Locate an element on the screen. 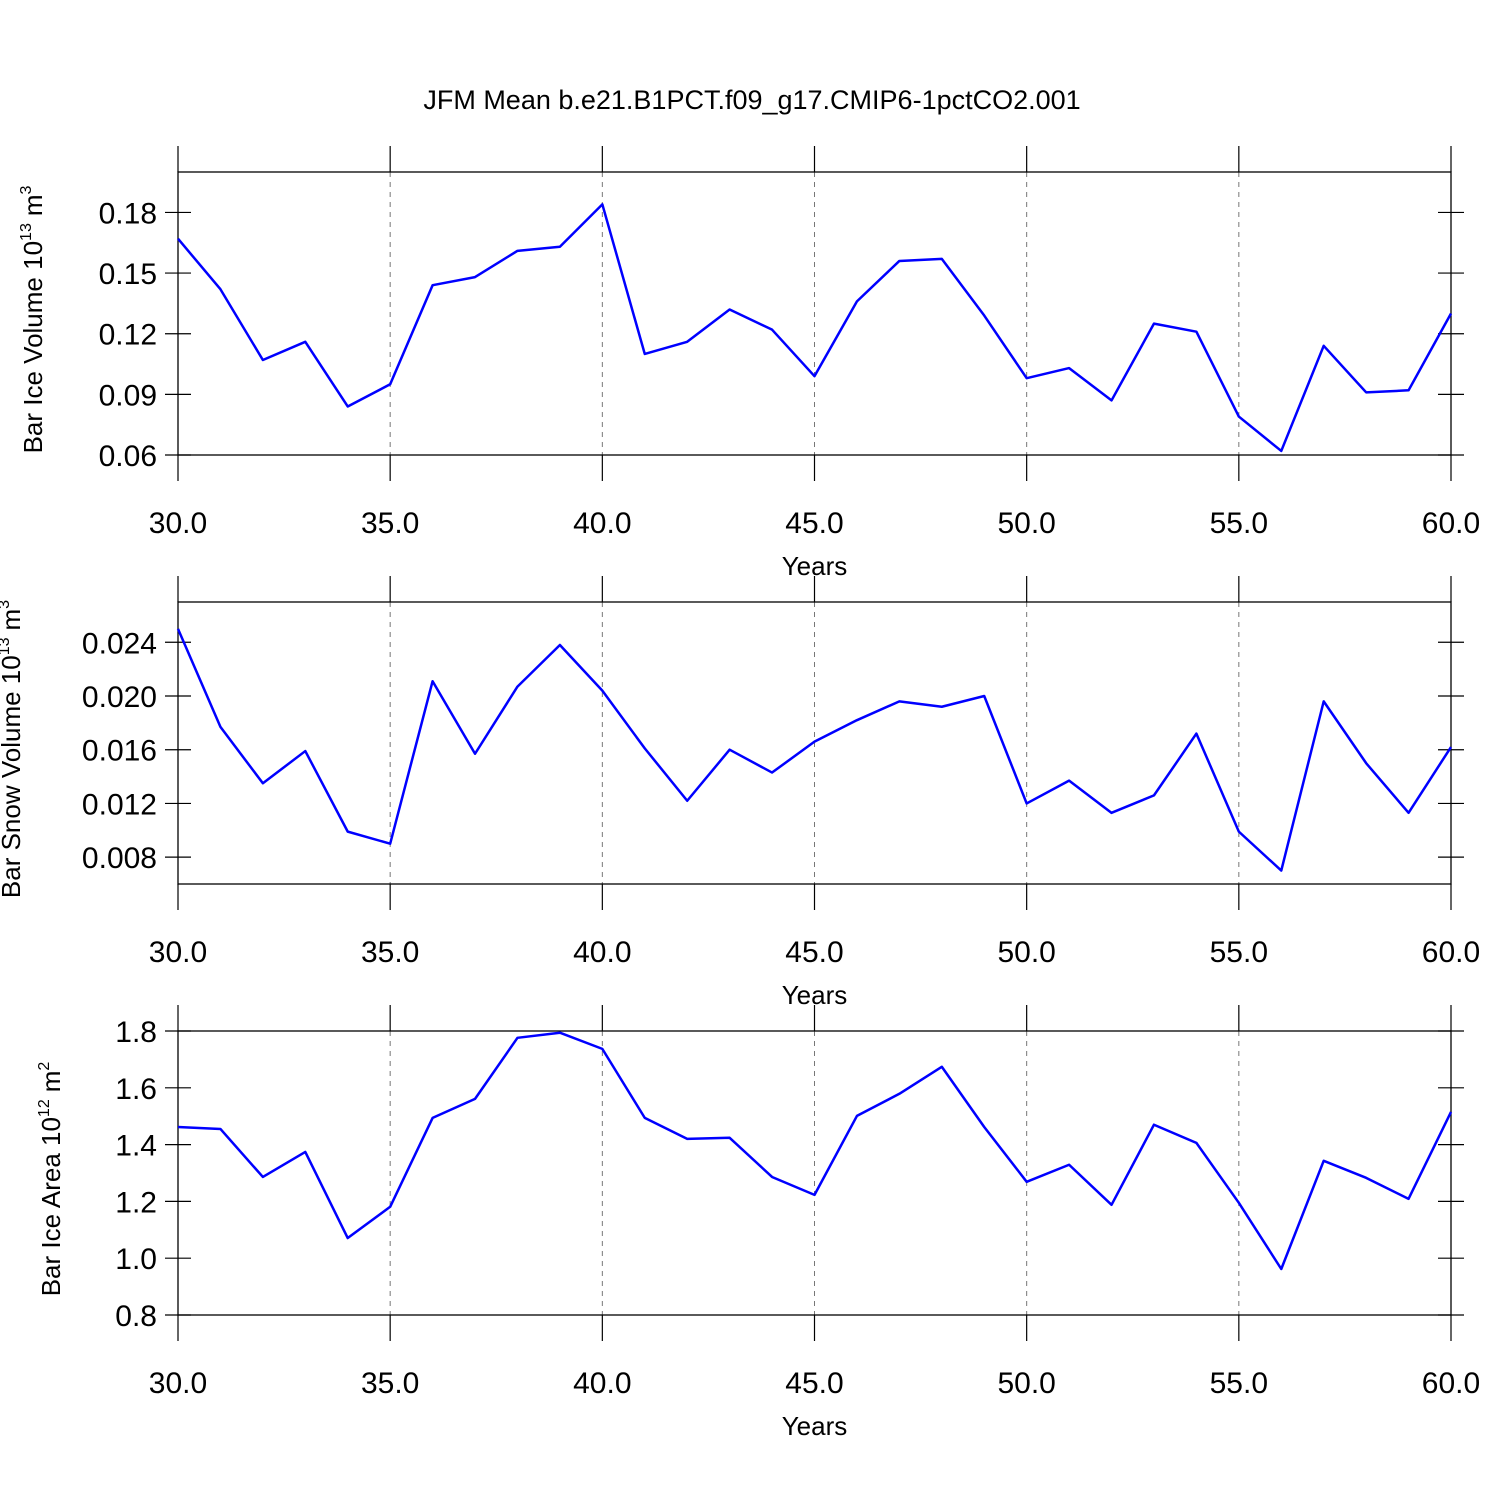 This screenshot has height=1500, width=1500. x-axis-title: Years is located at coordinates (815, 1426).